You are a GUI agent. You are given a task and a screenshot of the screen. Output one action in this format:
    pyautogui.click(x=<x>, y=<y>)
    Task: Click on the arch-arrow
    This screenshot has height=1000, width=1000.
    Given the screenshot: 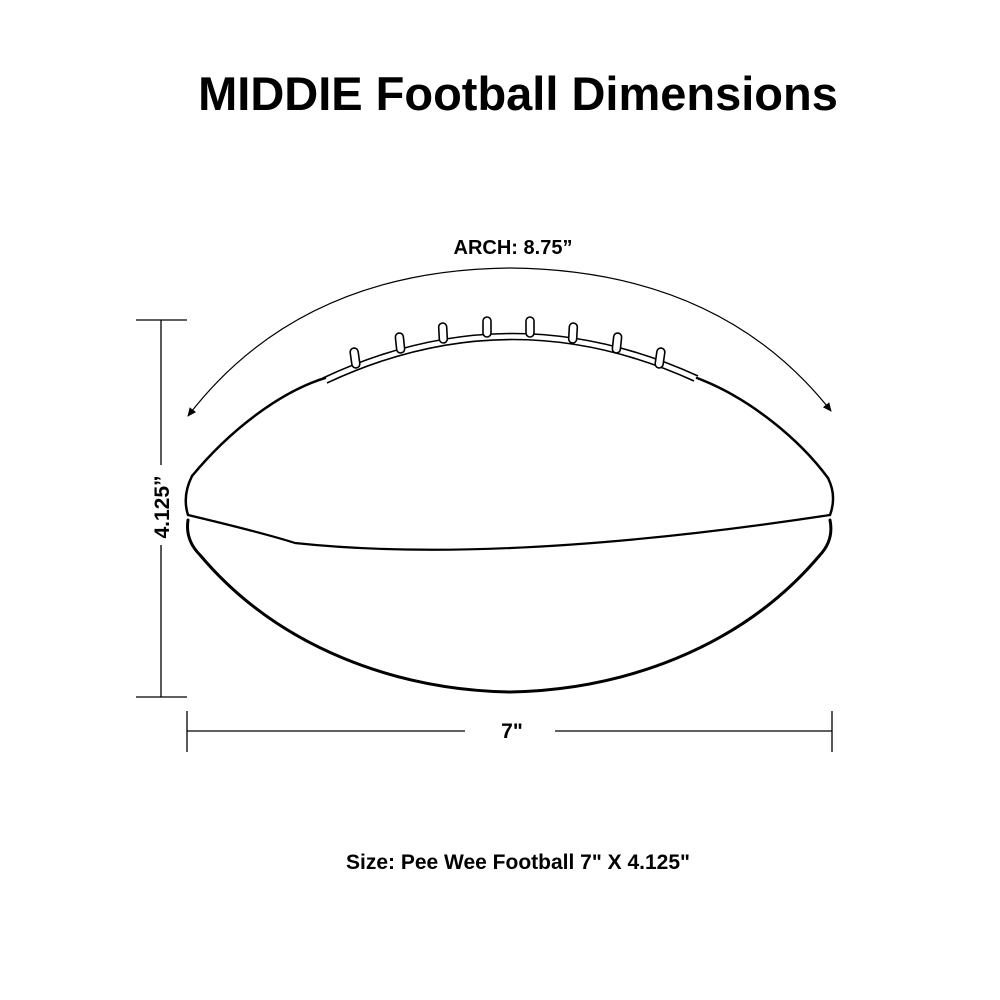 What is the action you would take?
    pyautogui.click(x=349, y=342)
    